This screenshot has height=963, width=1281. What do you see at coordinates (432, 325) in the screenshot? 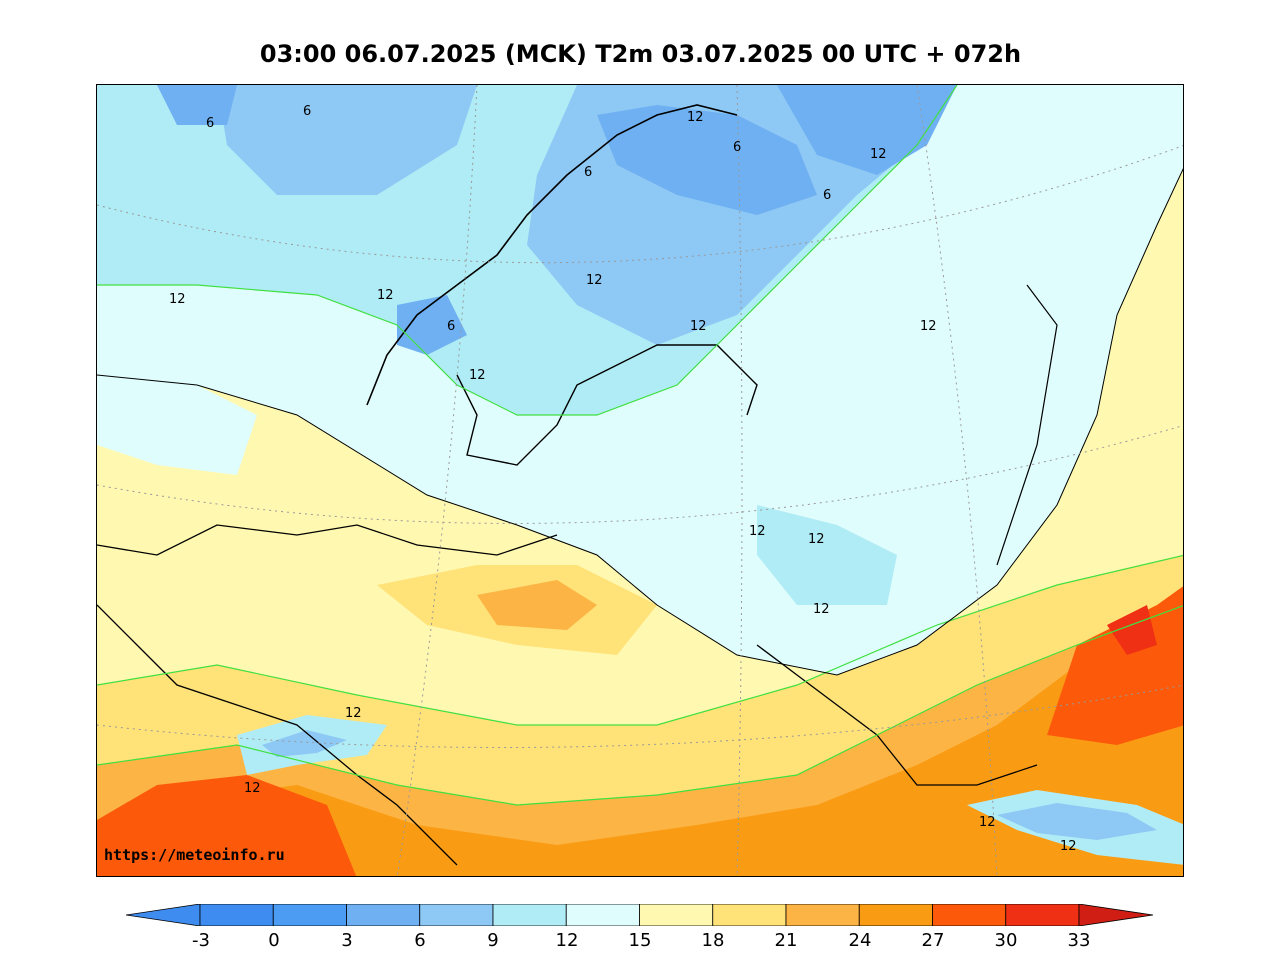
I see `region-6-norway` at bounding box center [432, 325].